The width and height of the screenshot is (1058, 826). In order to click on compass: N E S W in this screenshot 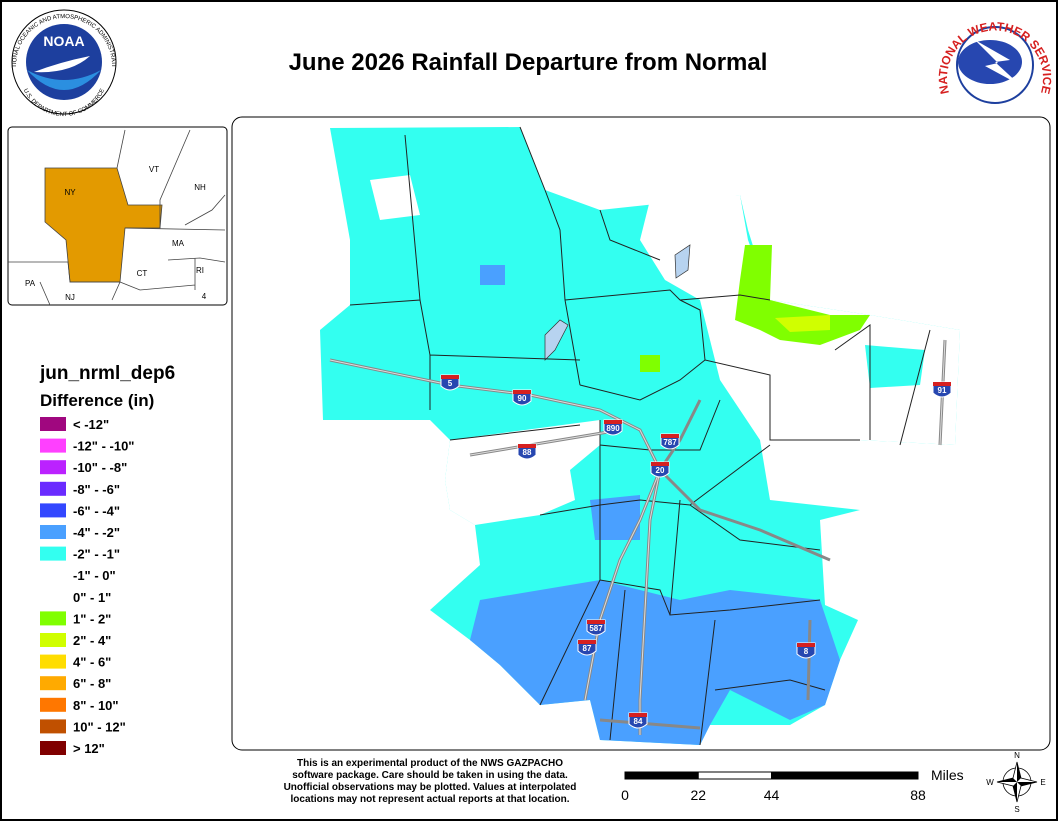, I will do `click(1015, 782)`.